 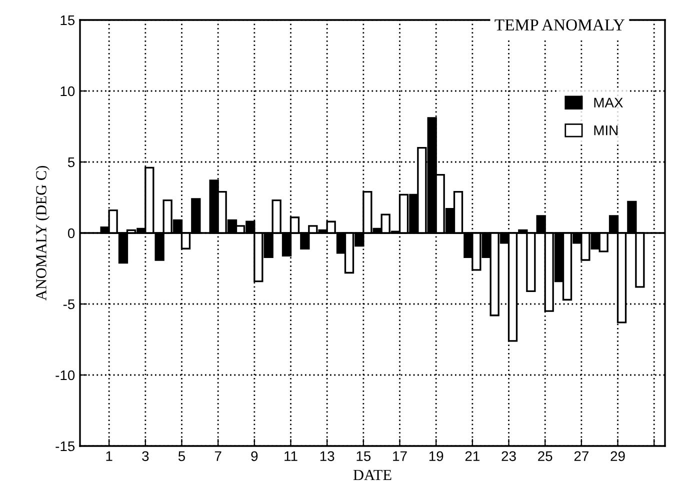 I want to click on x-tick-label: 27, so click(x=581, y=456).